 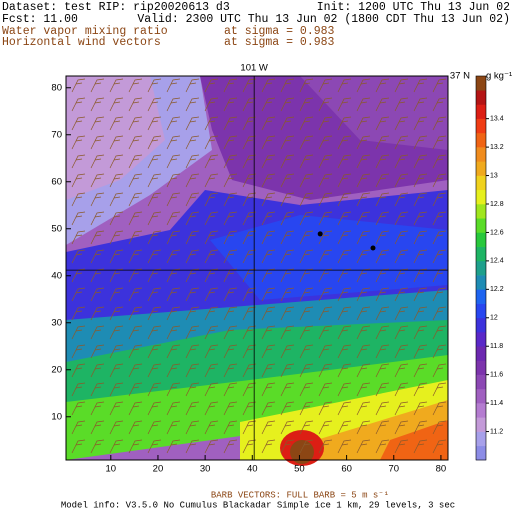 What do you see at coordinates (81, 42) in the screenshot?
I see `field-name: Horizontal wind vectors` at bounding box center [81, 42].